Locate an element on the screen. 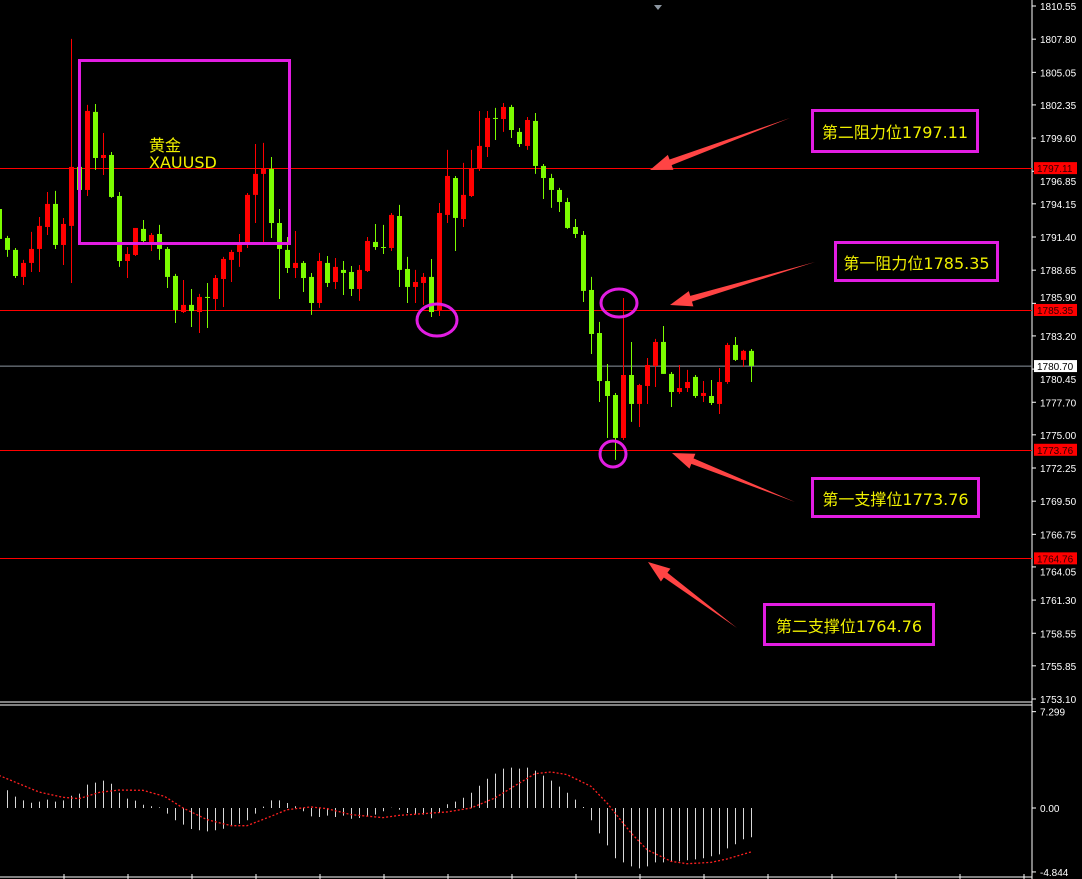 This screenshot has height=879, width=1082. level-annotation-support-2: 第二支撑位1764.76 is located at coordinates (849, 624).